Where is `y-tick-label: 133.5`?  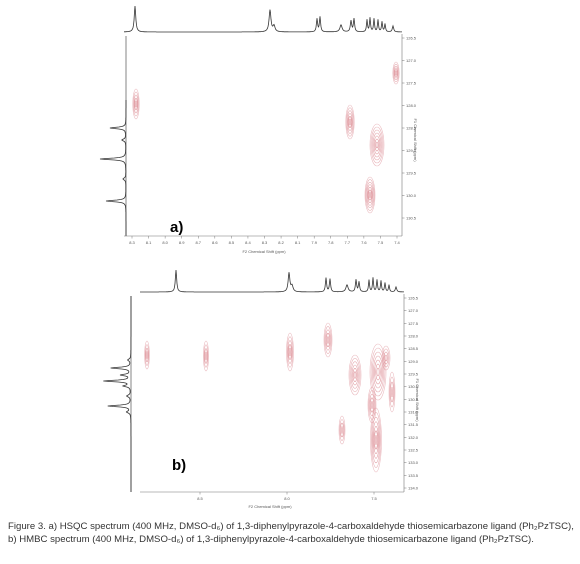 y-tick-label: 133.5 is located at coordinates (413, 475).